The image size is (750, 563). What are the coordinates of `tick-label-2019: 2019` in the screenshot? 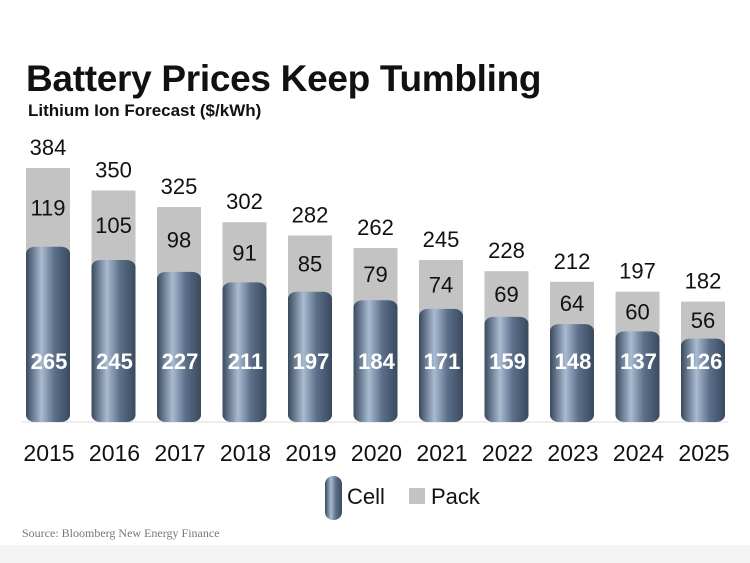 It's located at (310, 453).